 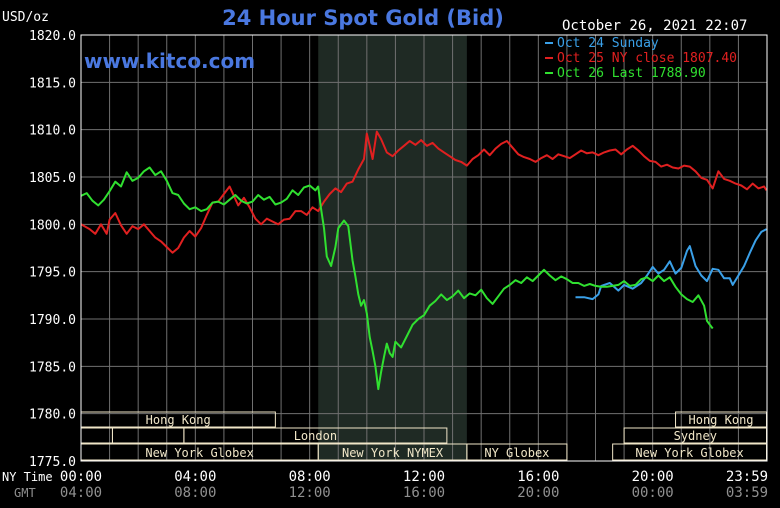 I want to click on legend-entry: Oct 24 Sunday, so click(x=608, y=43).